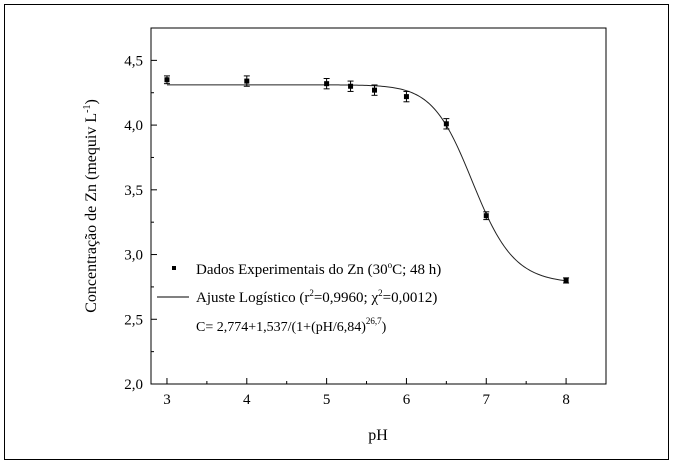  I want to click on y-tick-label: 3,0, so click(133, 256).